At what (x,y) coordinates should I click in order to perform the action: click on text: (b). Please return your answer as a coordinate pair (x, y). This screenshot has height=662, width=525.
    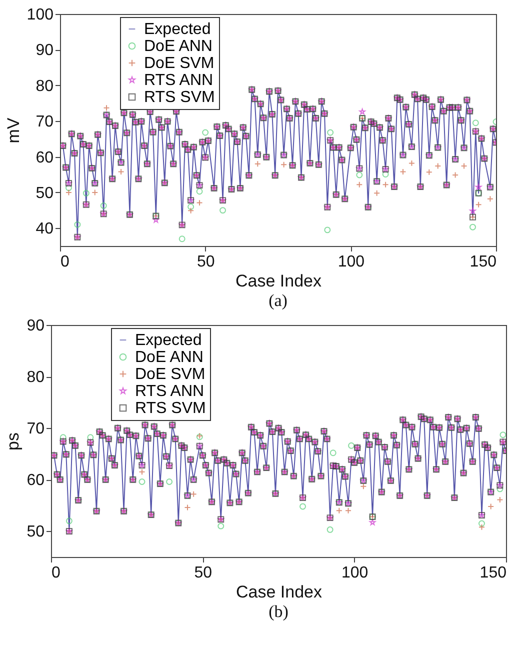
    Looking at the image, I should click on (278, 611).